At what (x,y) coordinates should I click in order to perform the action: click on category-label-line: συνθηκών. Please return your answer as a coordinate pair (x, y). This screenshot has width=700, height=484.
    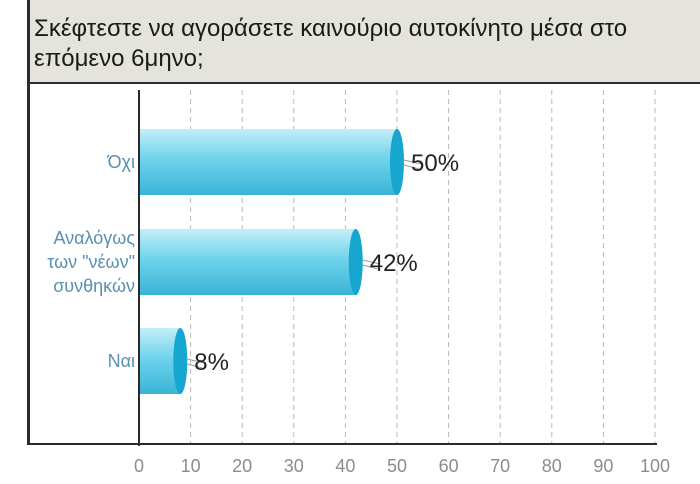
    Looking at the image, I should click on (94, 286).